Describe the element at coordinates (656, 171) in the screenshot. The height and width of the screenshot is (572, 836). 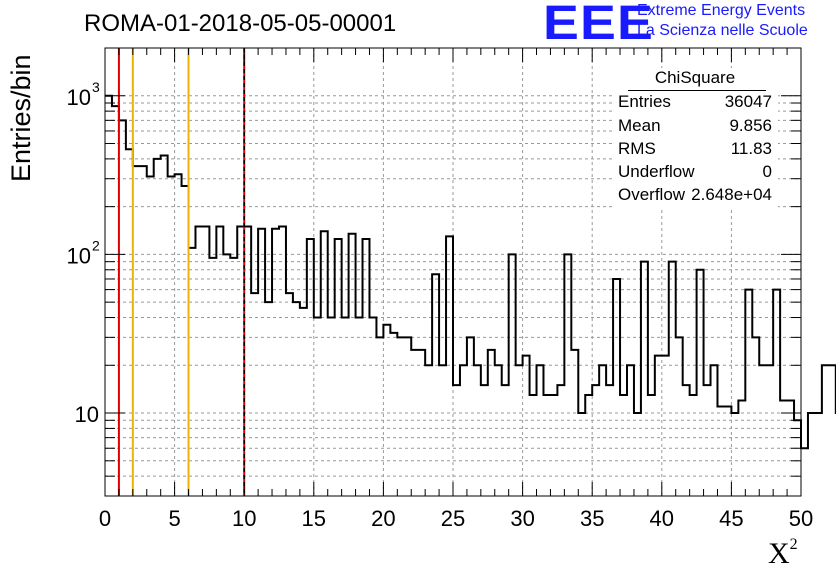
I see `stats-key: Underflow` at that location.